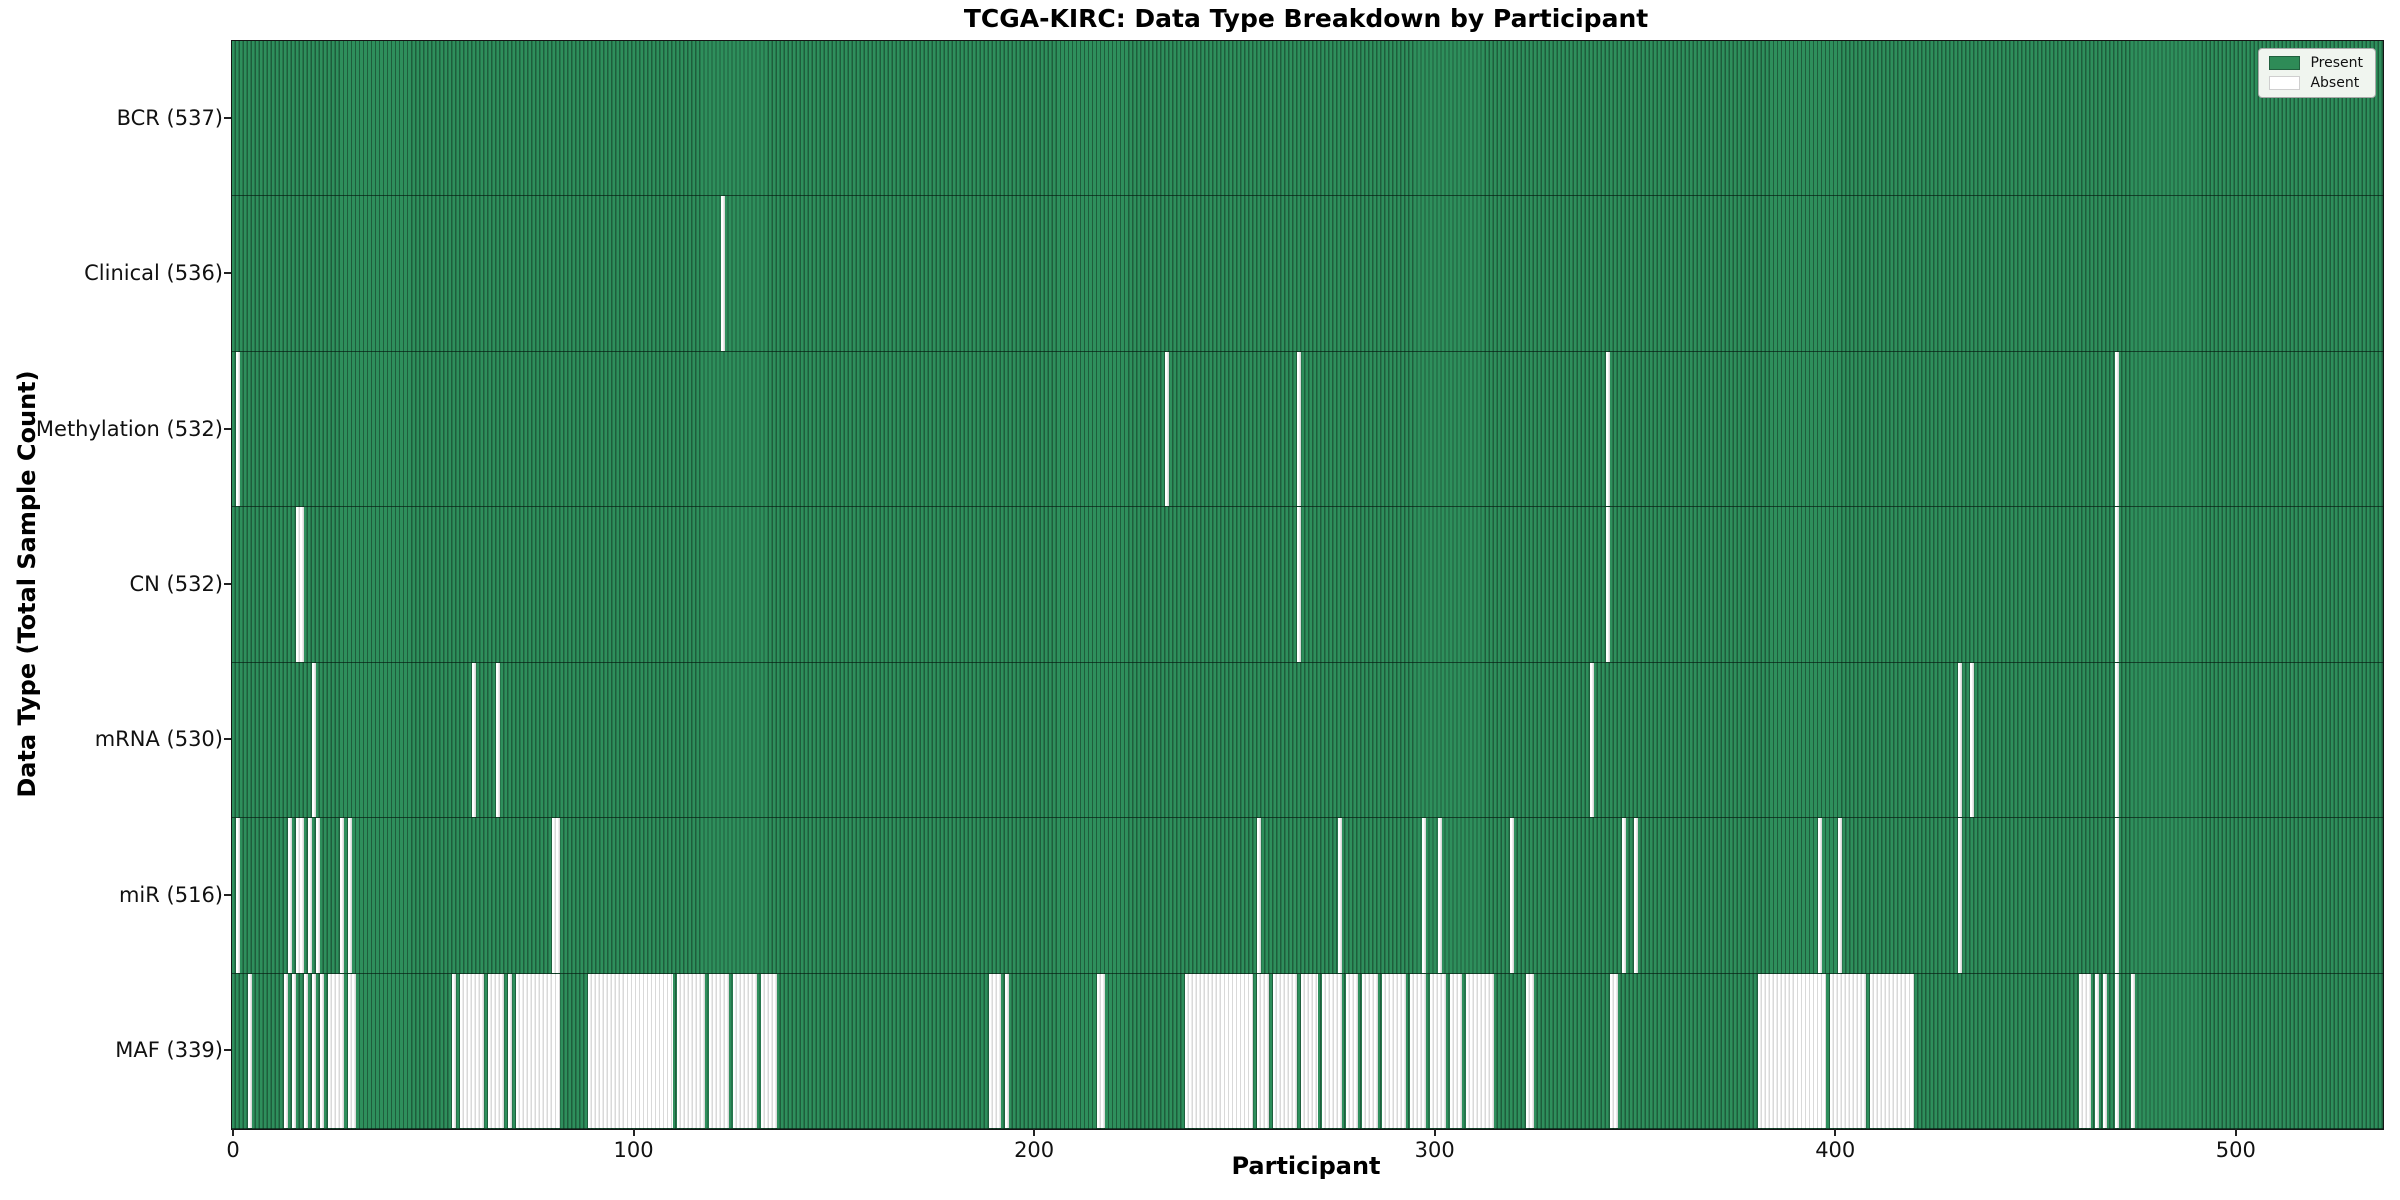 The height and width of the screenshot is (1200, 2400). Describe the element at coordinates (176, 584) in the screenshot. I see `y-tick-label-CN: CN (532)` at that location.